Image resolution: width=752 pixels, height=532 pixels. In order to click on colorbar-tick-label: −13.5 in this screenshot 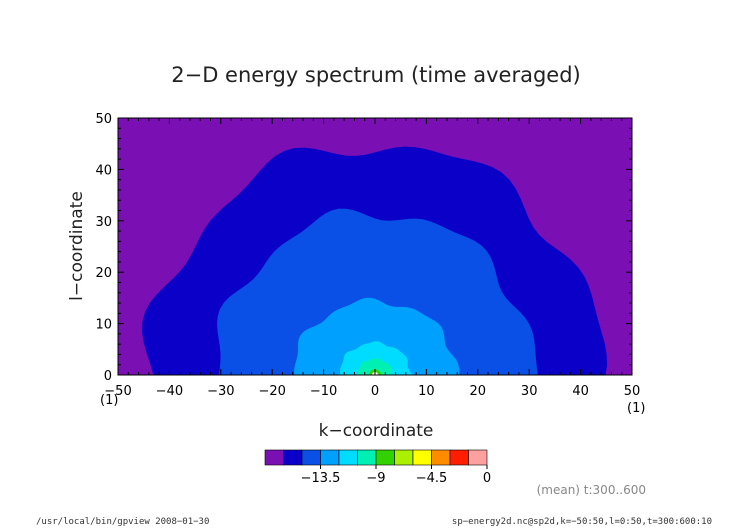, I will do `click(321, 478)`.